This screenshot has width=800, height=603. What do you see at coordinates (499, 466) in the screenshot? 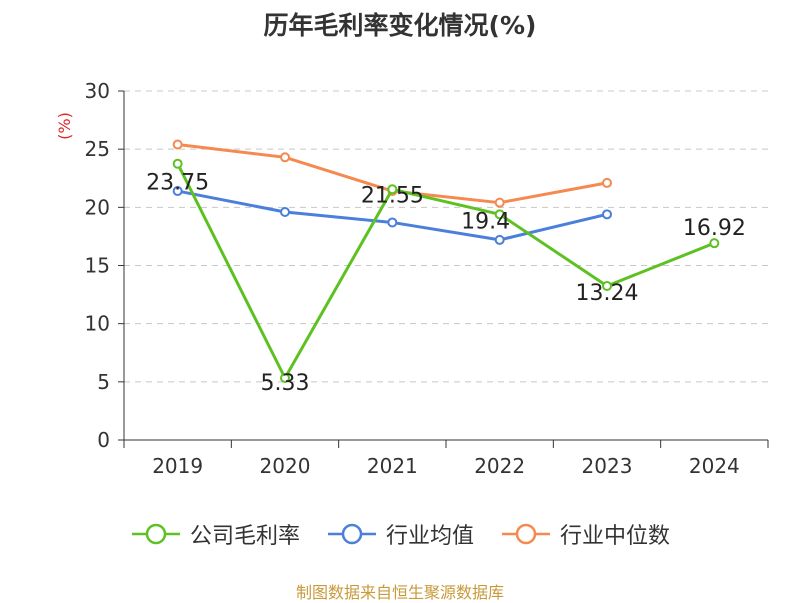
I see `x-tick-label: 2022` at bounding box center [499, 466].